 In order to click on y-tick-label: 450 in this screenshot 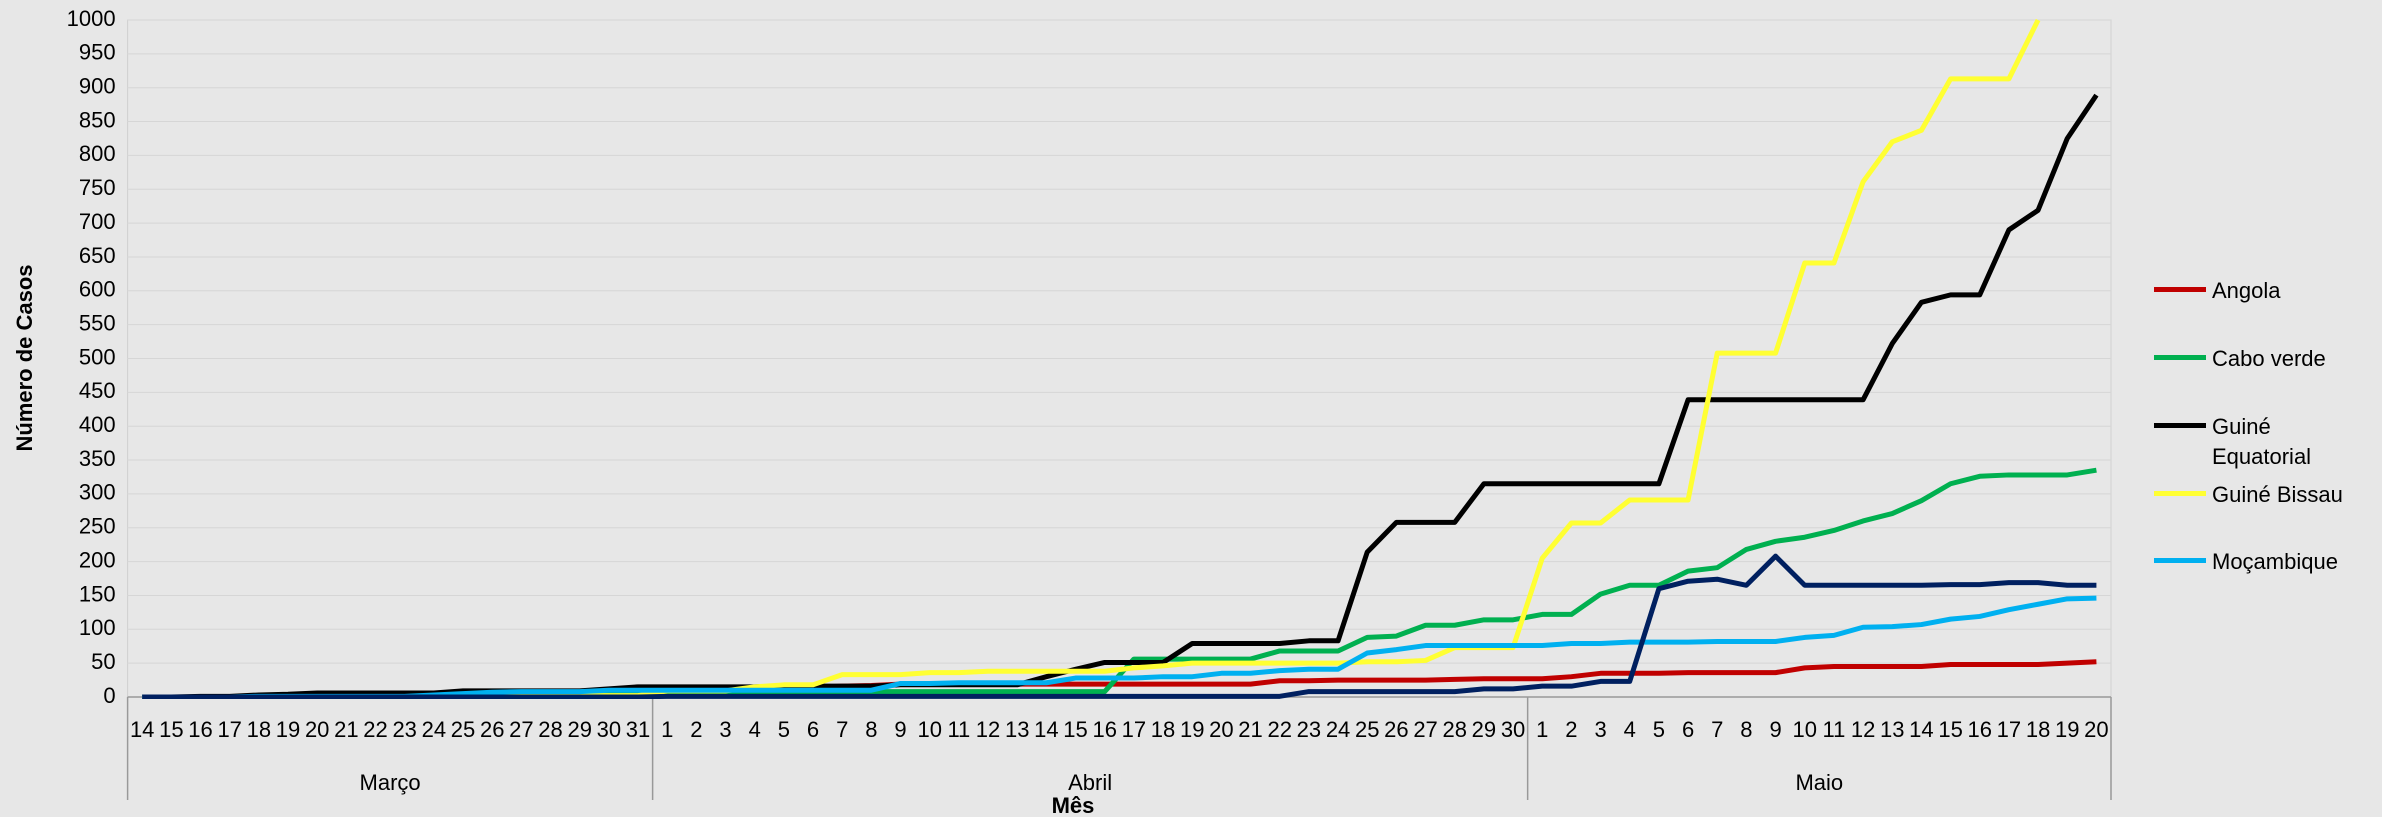, I will do `click(97, 390)`.